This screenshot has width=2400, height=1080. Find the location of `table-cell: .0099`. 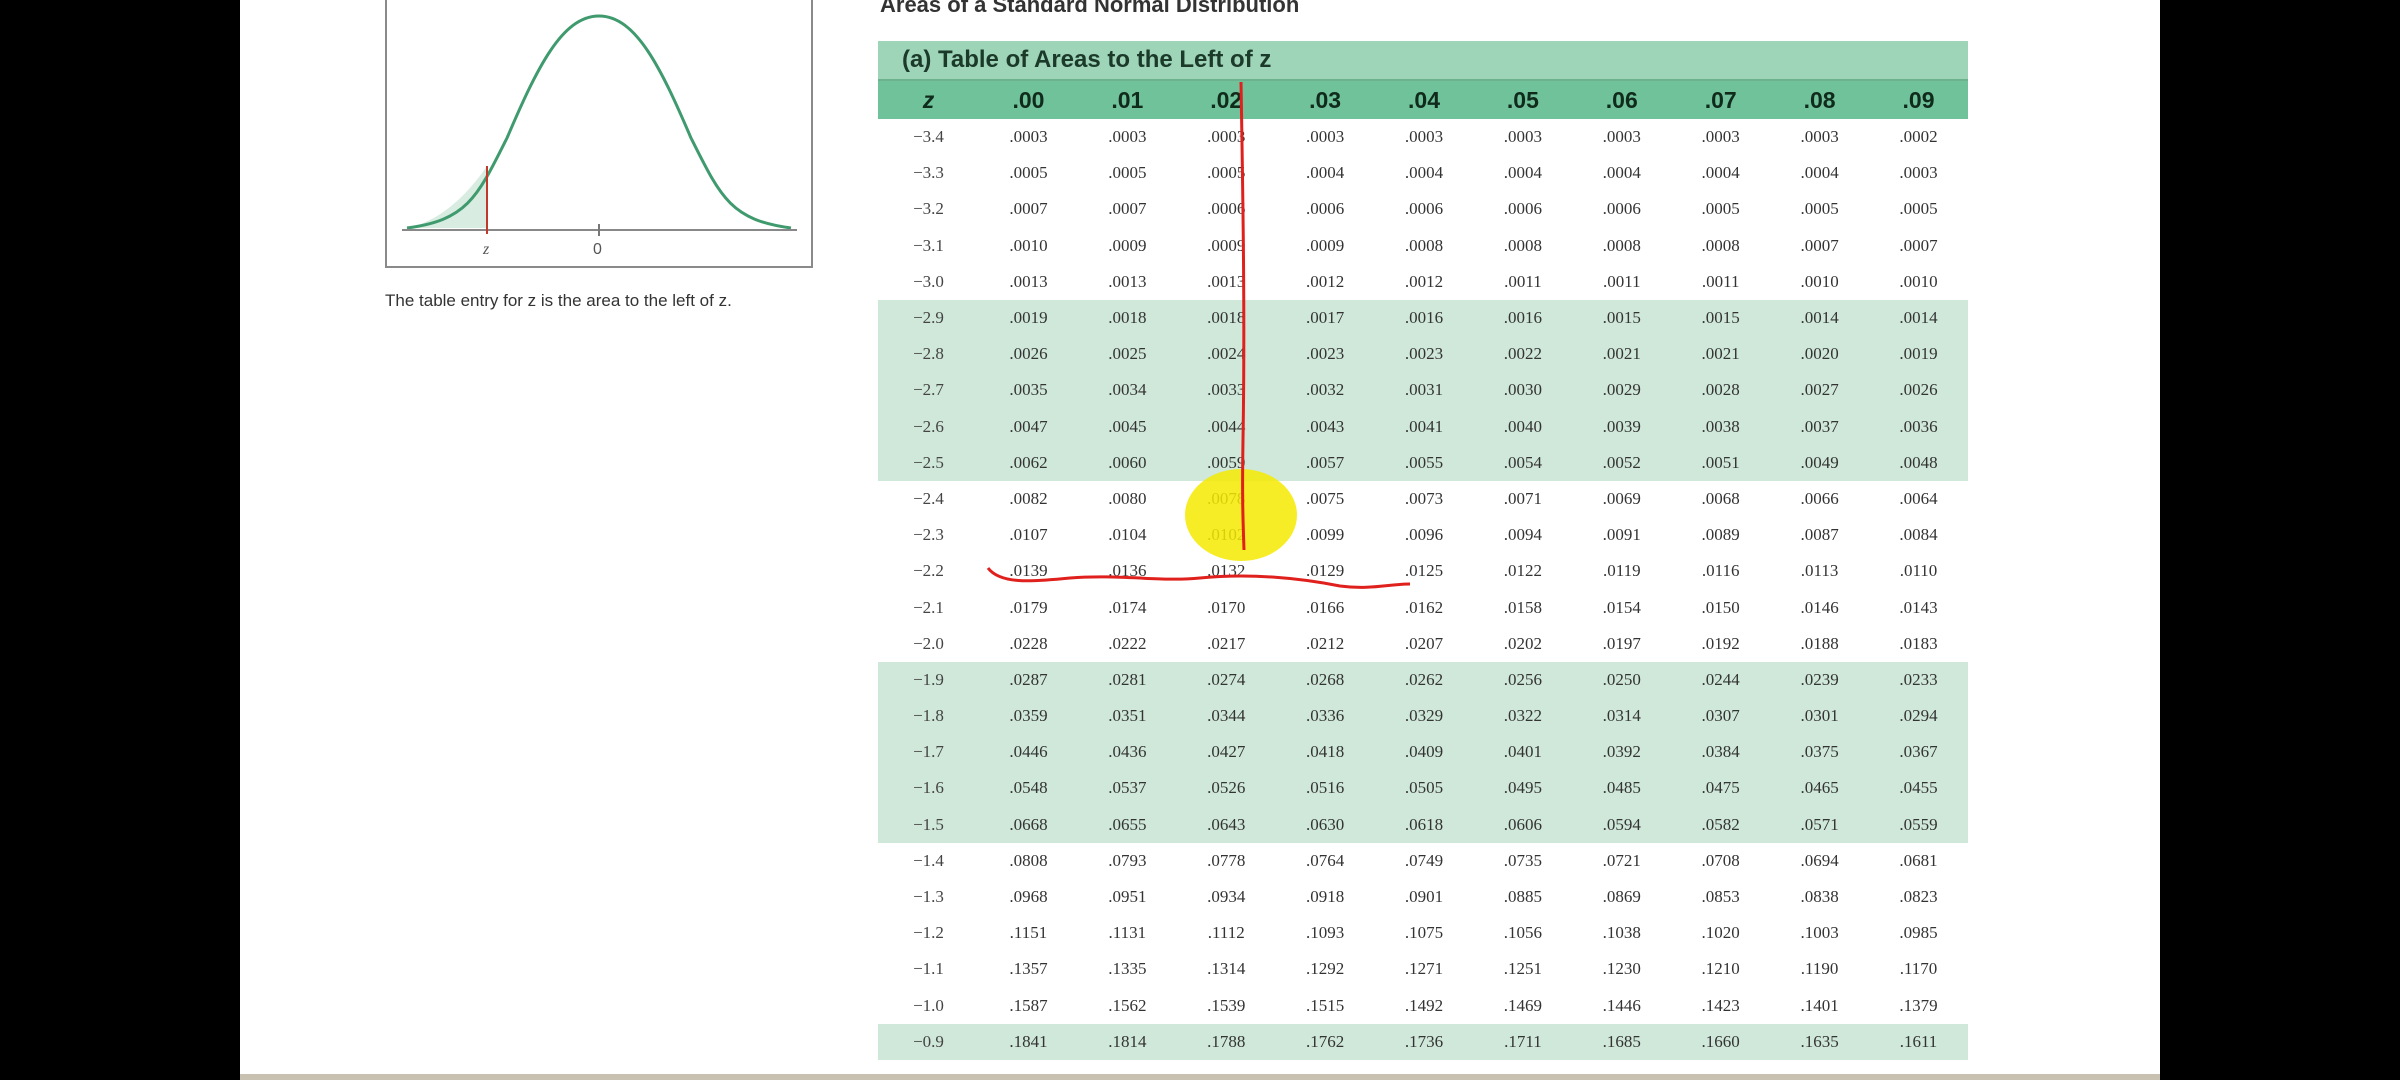

table-cell: .0099 is located at coordinates (1325, 535).